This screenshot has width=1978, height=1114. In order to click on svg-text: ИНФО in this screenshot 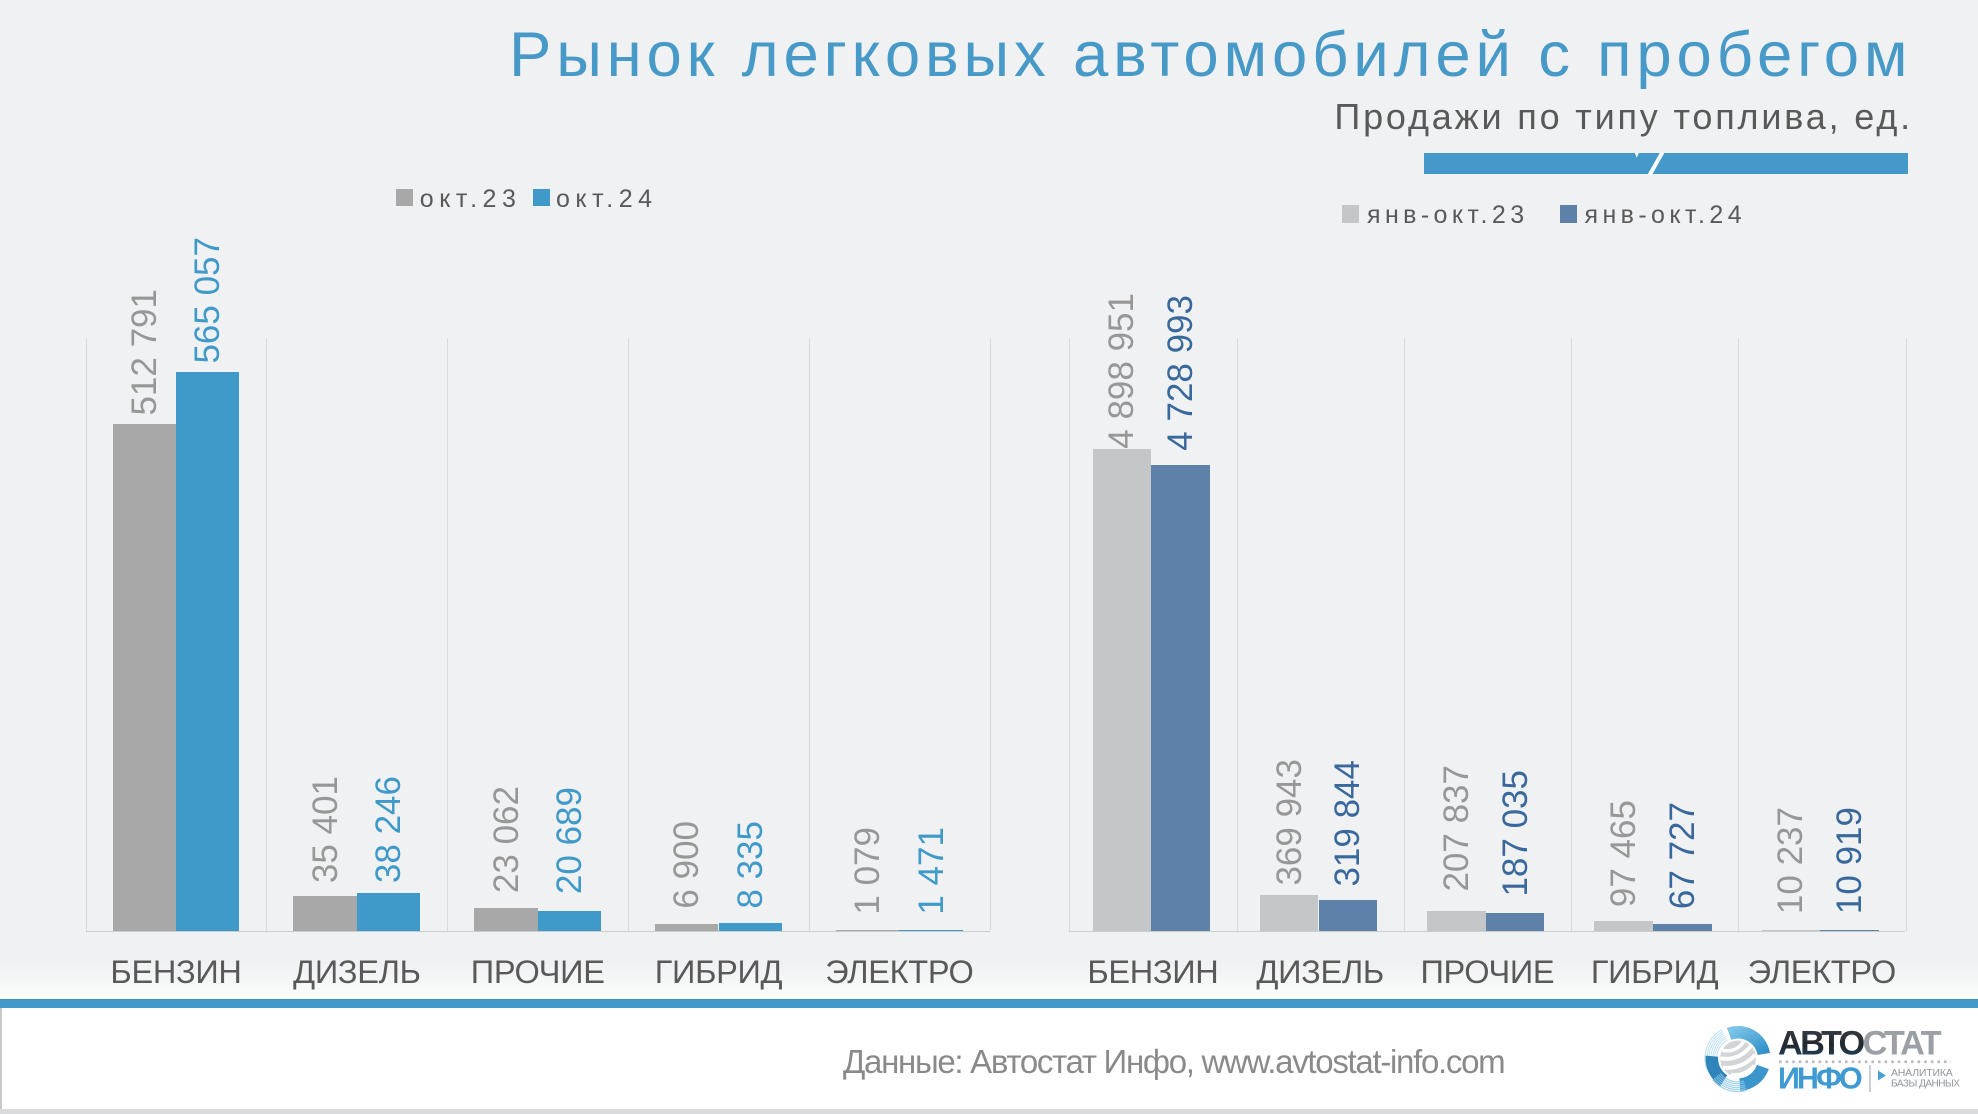, I will do `click(1820, 1079)`.